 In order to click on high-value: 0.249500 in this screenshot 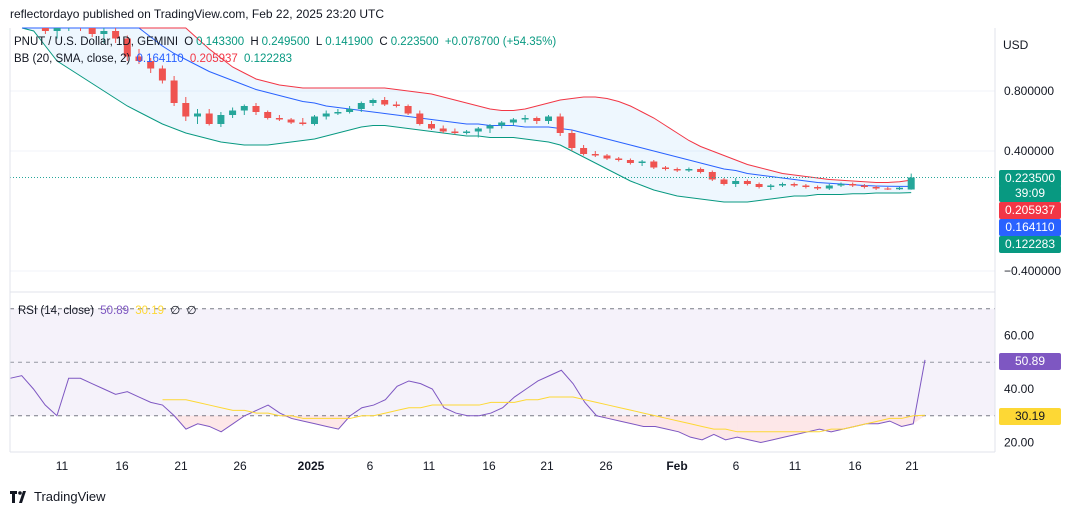, I will do `click(285, 42)`.